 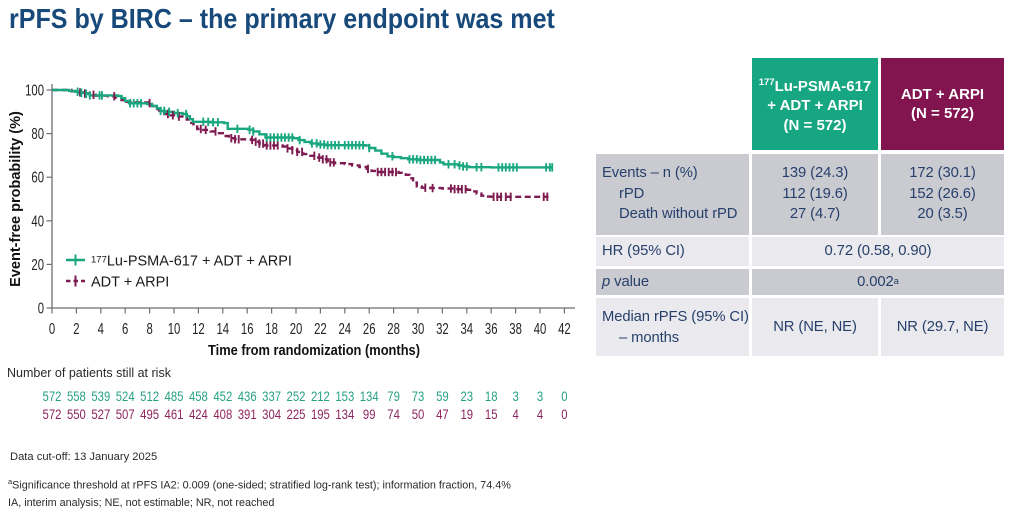 I want to click on svg-text: ADT + ARPI, so click(x=130, y=283).